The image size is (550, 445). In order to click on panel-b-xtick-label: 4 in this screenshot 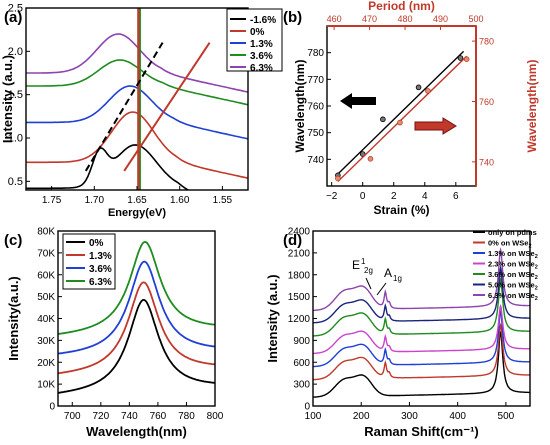, I will do `click(425, 196)`.